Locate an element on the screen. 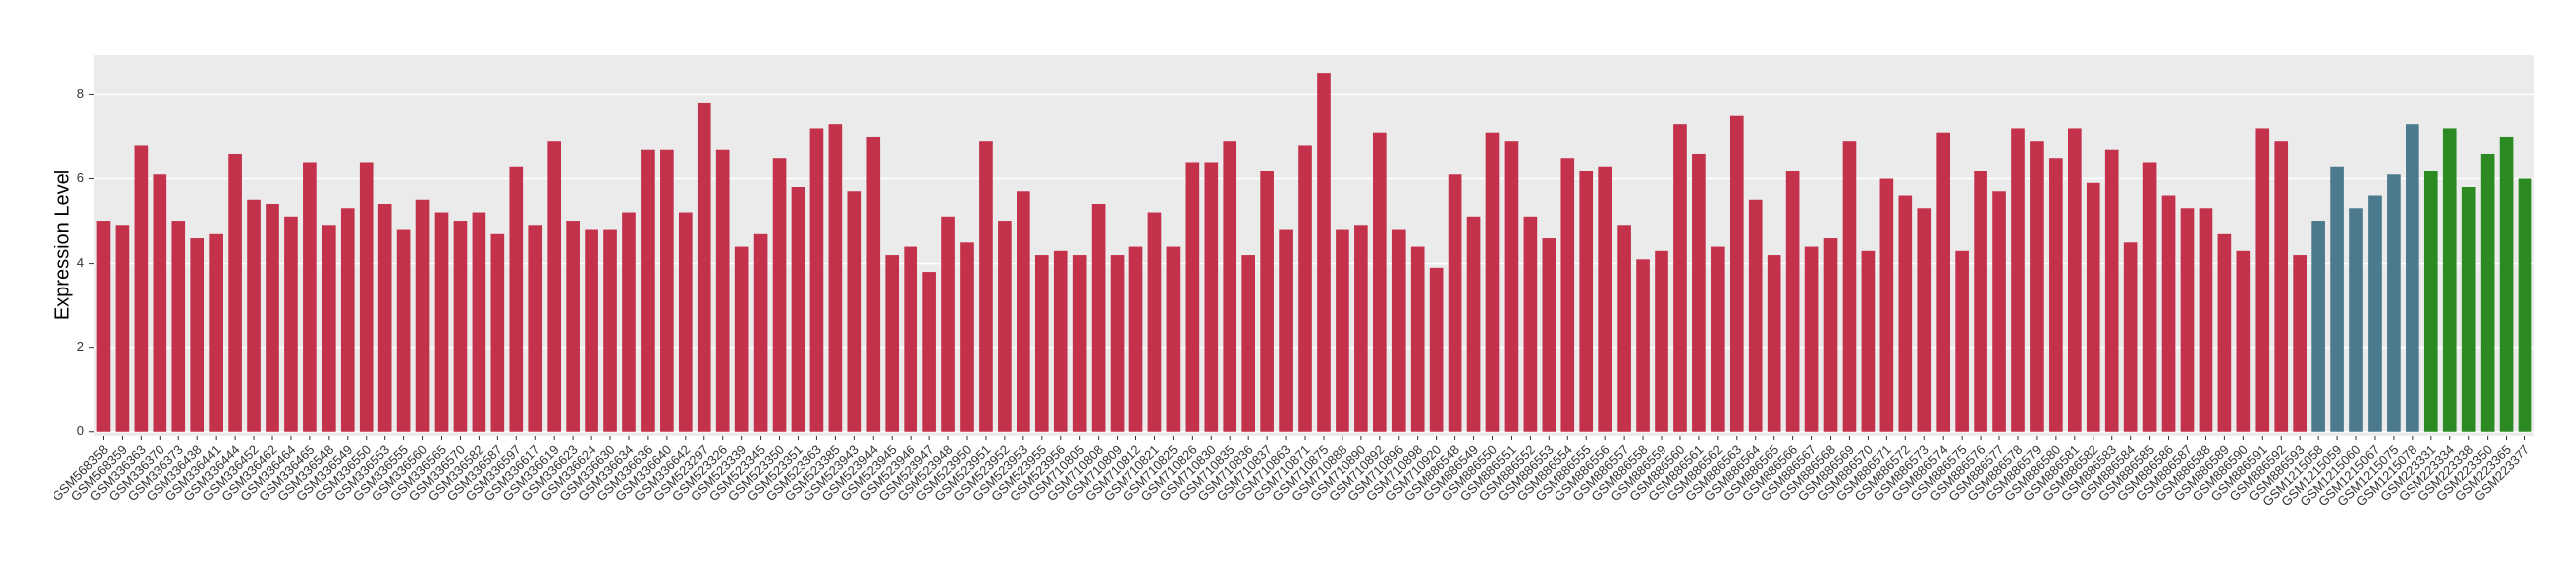  y-tick-label: 8 is located at coordinates (80, 93).